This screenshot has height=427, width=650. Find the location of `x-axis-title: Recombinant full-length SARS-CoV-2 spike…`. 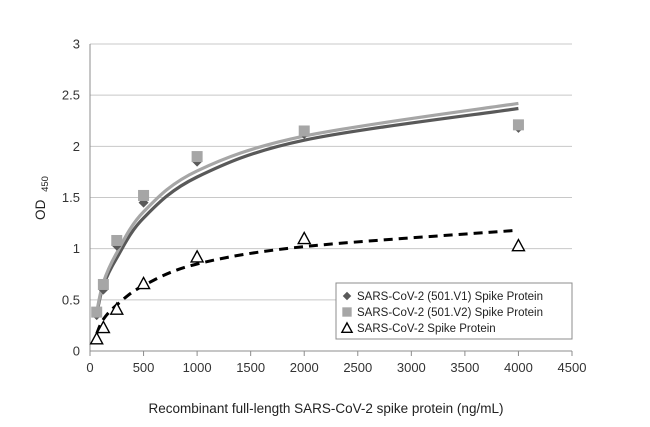

x-axis-title: Recombinant full-length SARS-CoV-2 spike… is located at coordinates (326, 408).